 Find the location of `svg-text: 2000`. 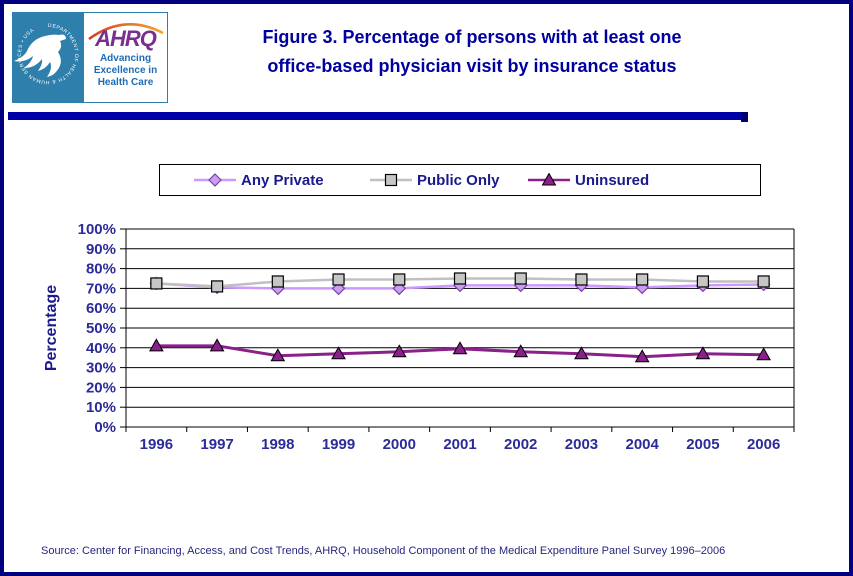

svg-text: 2000 is located at coordinates (399, 444).